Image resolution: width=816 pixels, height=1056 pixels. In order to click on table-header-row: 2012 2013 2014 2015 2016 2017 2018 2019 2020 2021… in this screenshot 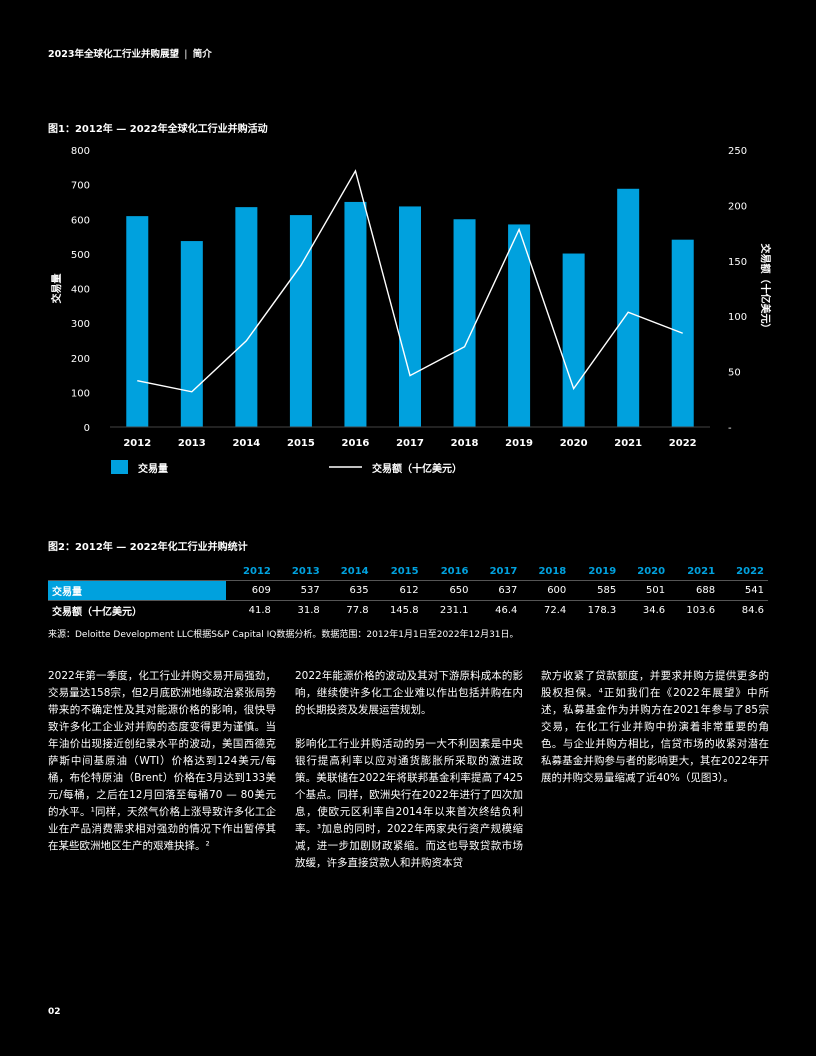, I will do `click(408, 571)`.